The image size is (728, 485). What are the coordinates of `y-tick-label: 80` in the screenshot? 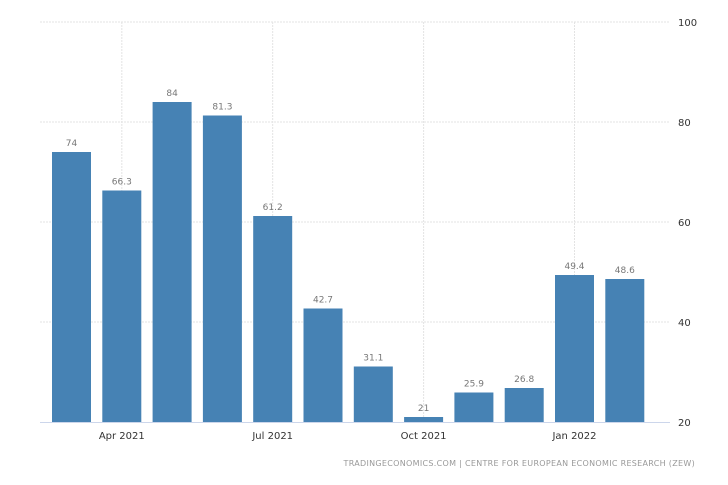 It's located at (684, 123).